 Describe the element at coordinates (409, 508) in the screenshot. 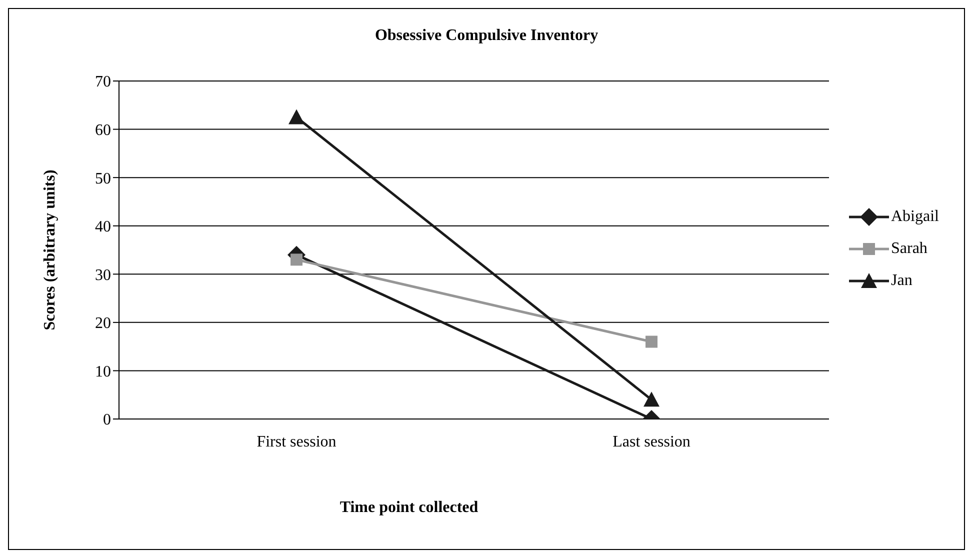

I see `x-axis-title: Time point collected` at that location.